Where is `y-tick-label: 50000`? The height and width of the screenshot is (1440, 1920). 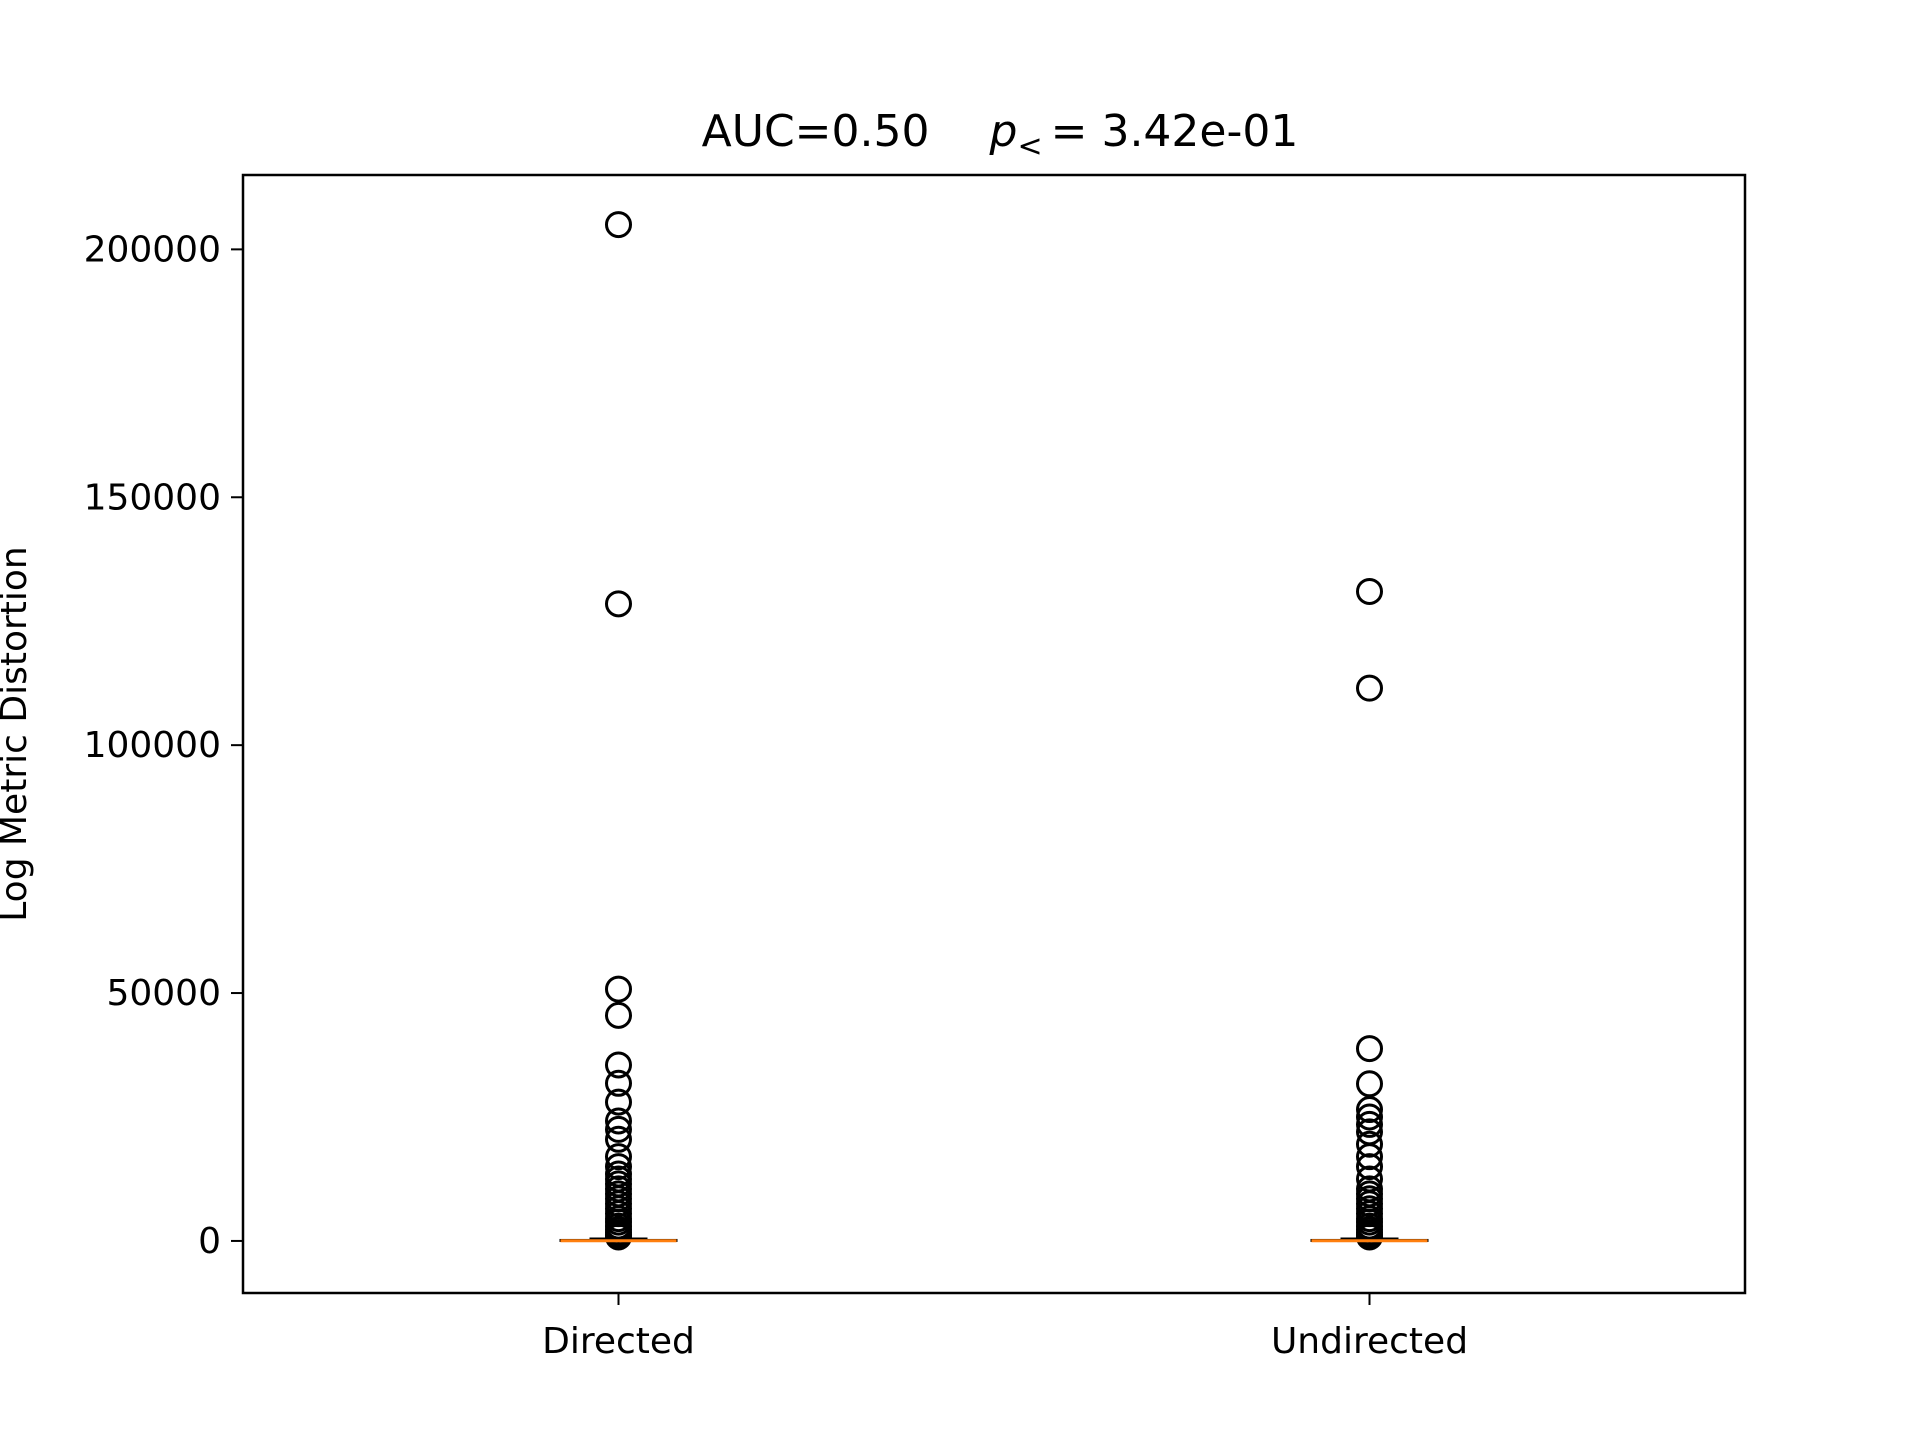
y-tick-label: 50000 is located at coordinates (163, 993).